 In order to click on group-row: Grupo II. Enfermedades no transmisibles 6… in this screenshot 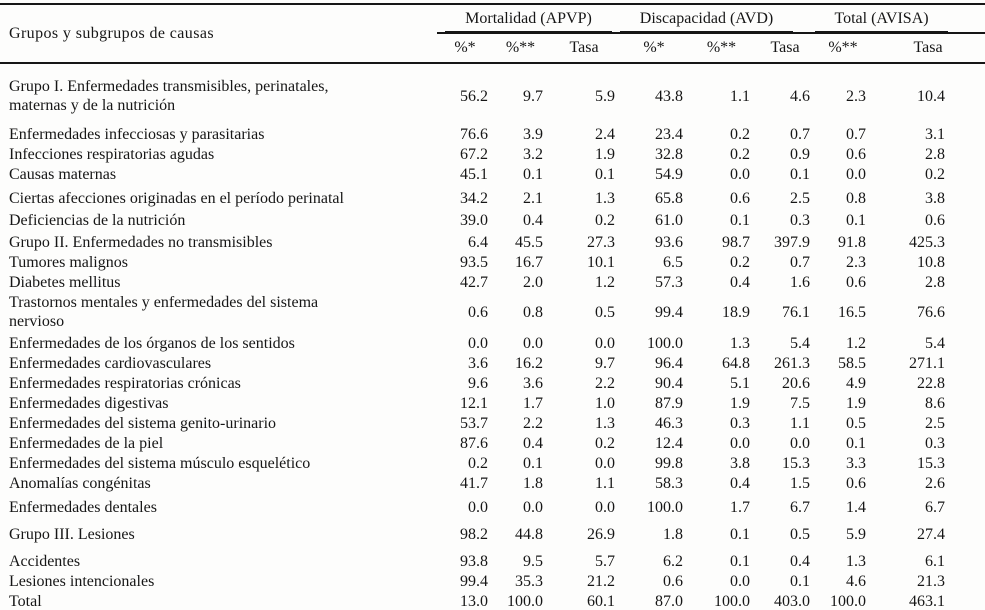, I will do `click(492, 241)`.